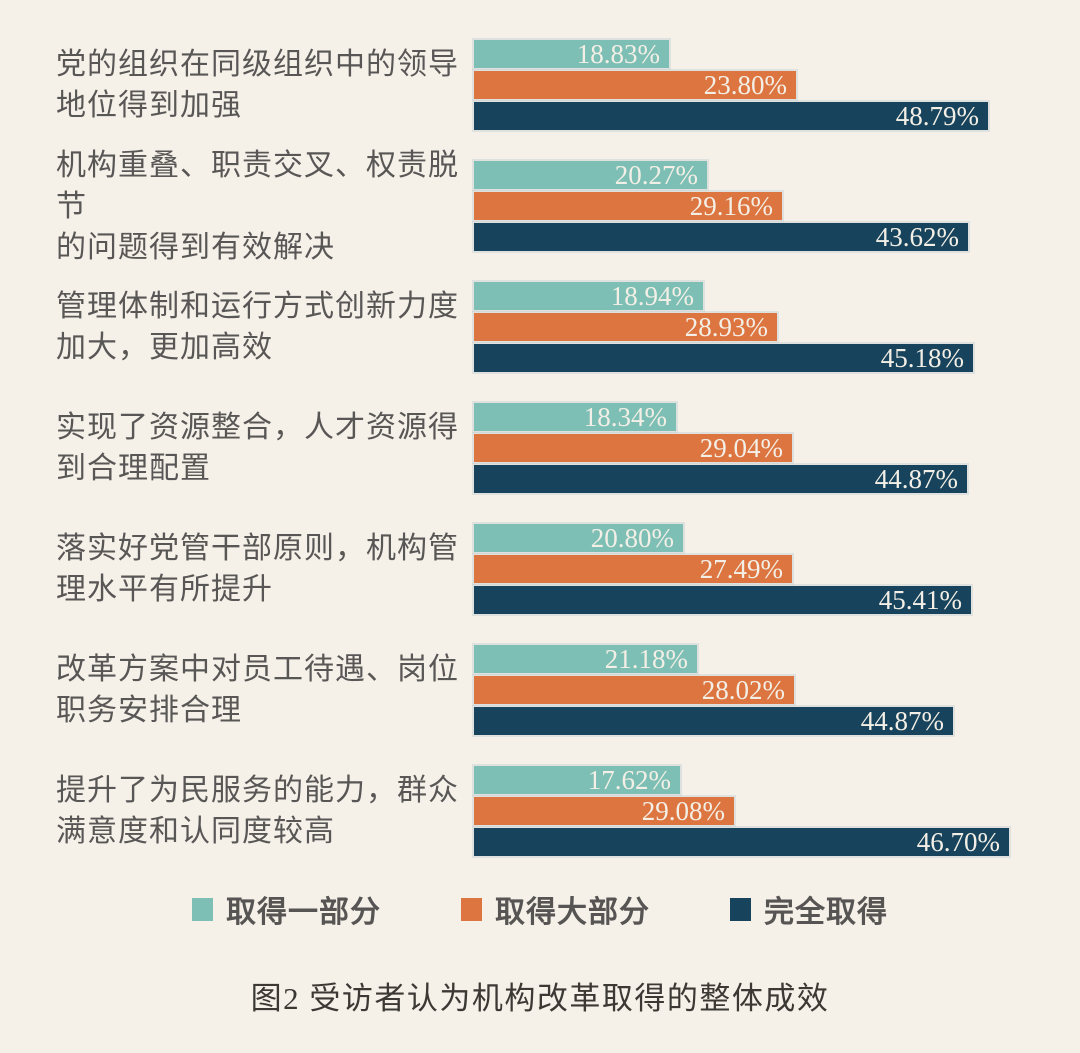 This screenshot has height=1053, width=1080. What do you see at coordinates (575, 416) in the screenshot?
I see `bar-partially-achieved: 18.34%` at bounding box center [575, 416].